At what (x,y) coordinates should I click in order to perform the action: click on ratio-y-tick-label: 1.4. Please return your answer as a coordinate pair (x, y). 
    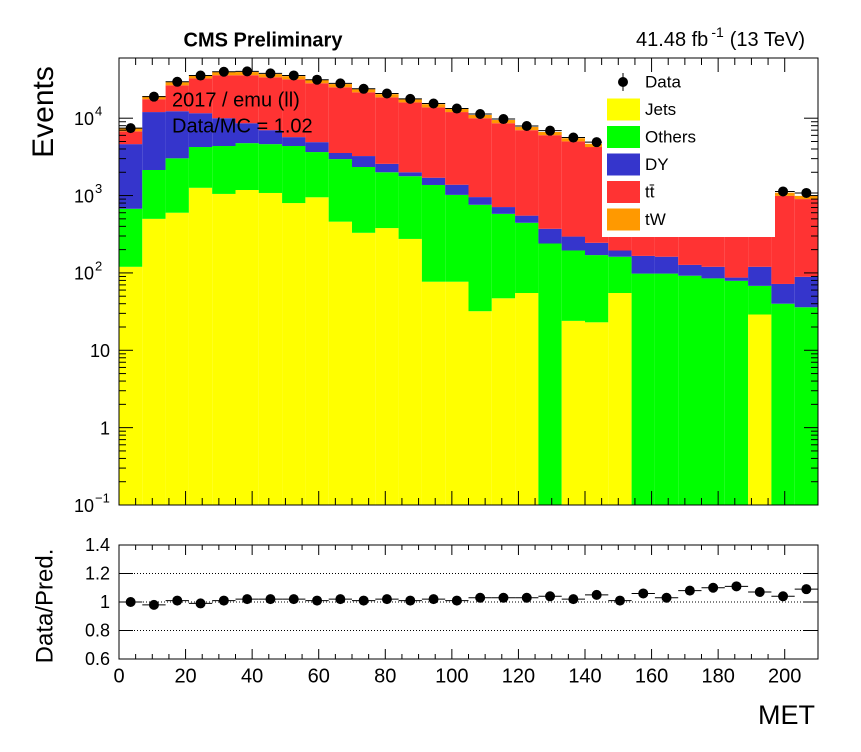
    Looking at the image, I should click on (97, 545).